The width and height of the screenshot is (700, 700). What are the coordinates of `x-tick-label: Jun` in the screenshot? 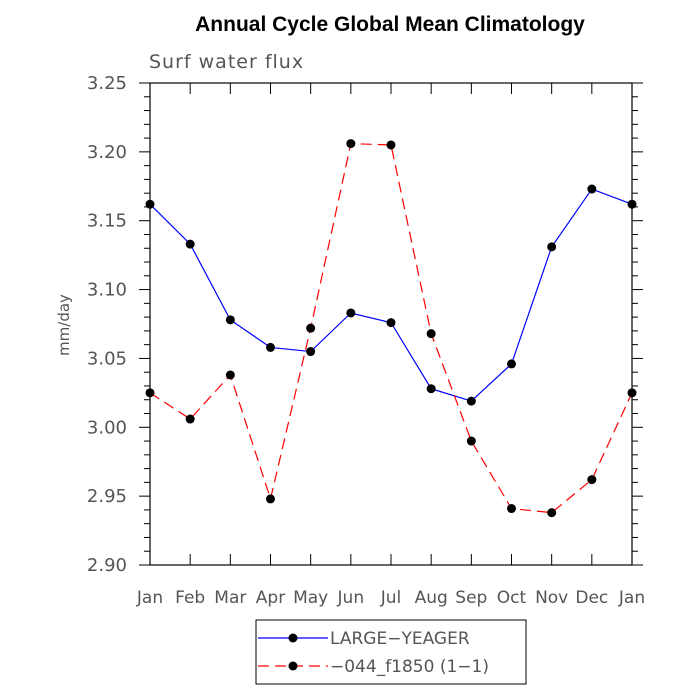 It's located at (351, 598).